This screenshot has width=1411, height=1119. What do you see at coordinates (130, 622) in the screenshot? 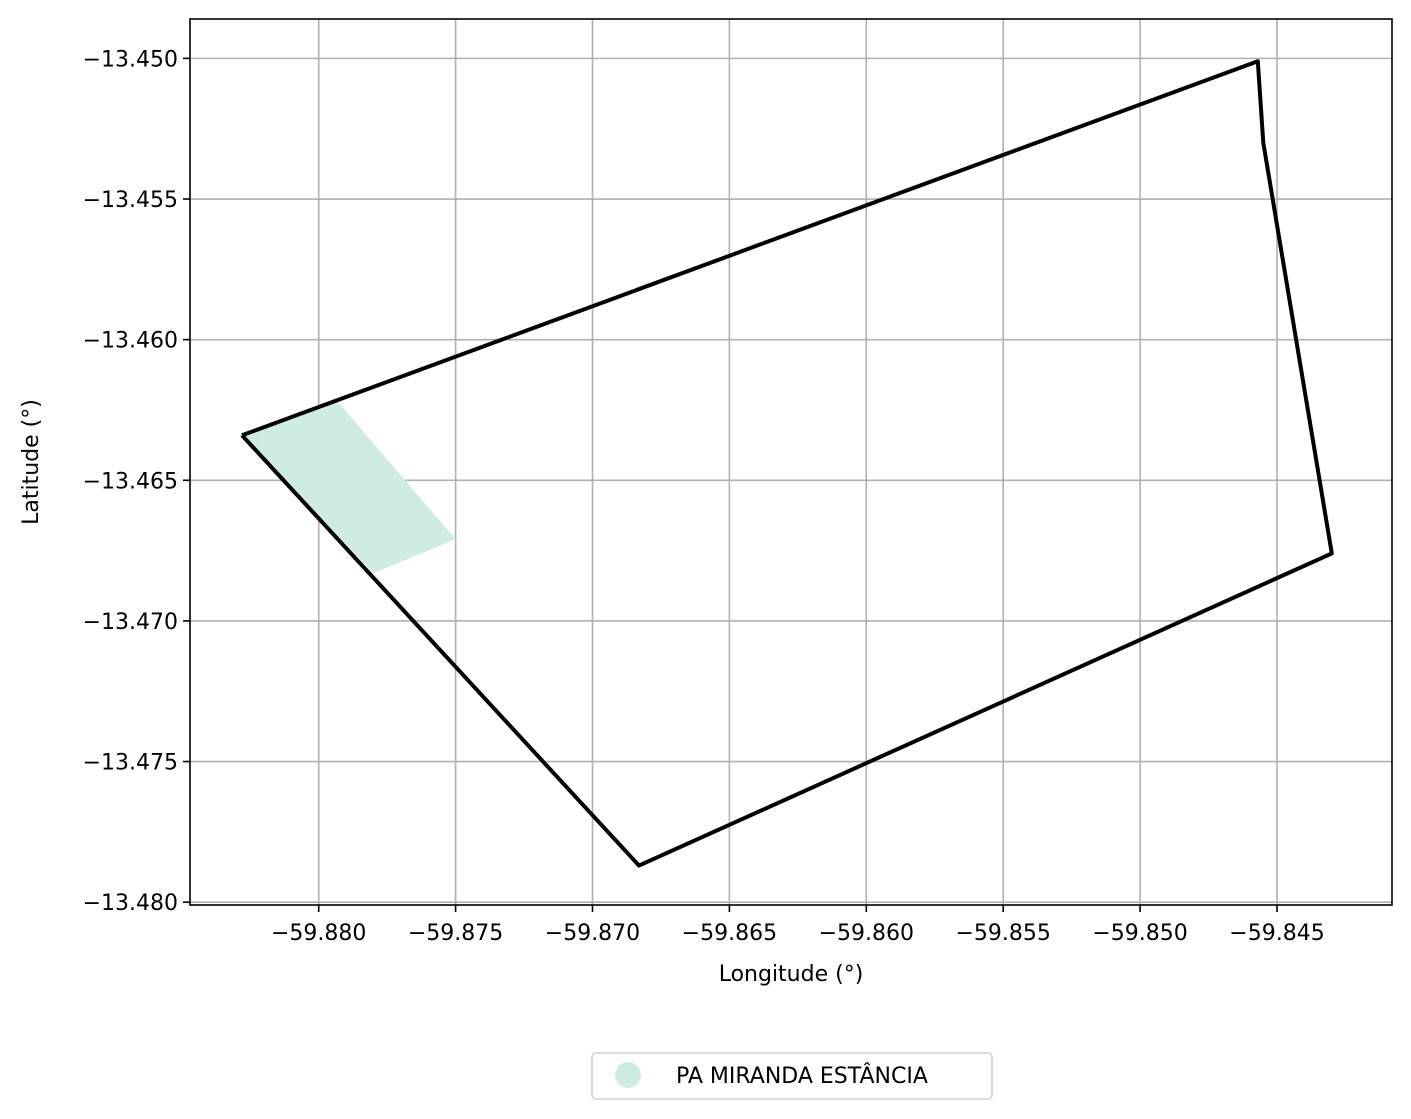
I see `y-tick-label: −13.470` at bounding box center [130, 622].